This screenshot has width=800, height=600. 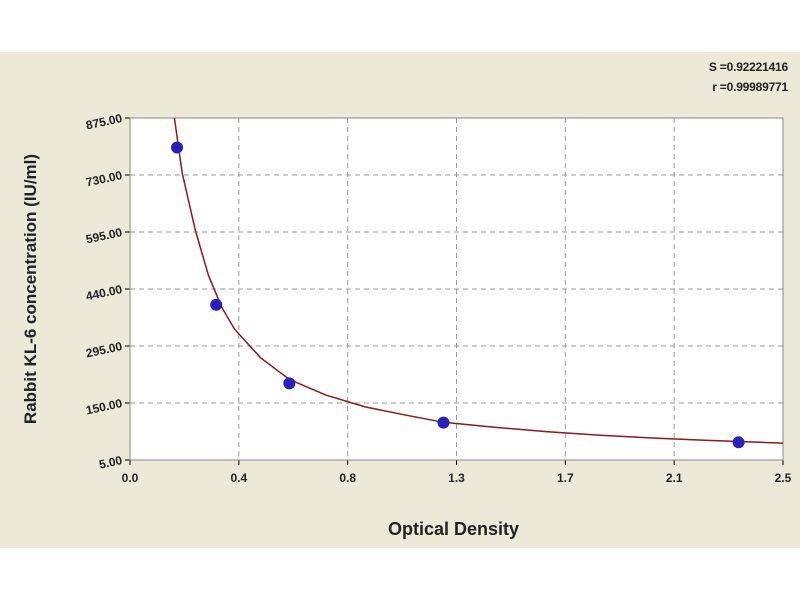 What do you see at coordinates (750, 87) in the screenshot?
I see `r-statistic: r =0.99989771` at bounding box center [750, 87].